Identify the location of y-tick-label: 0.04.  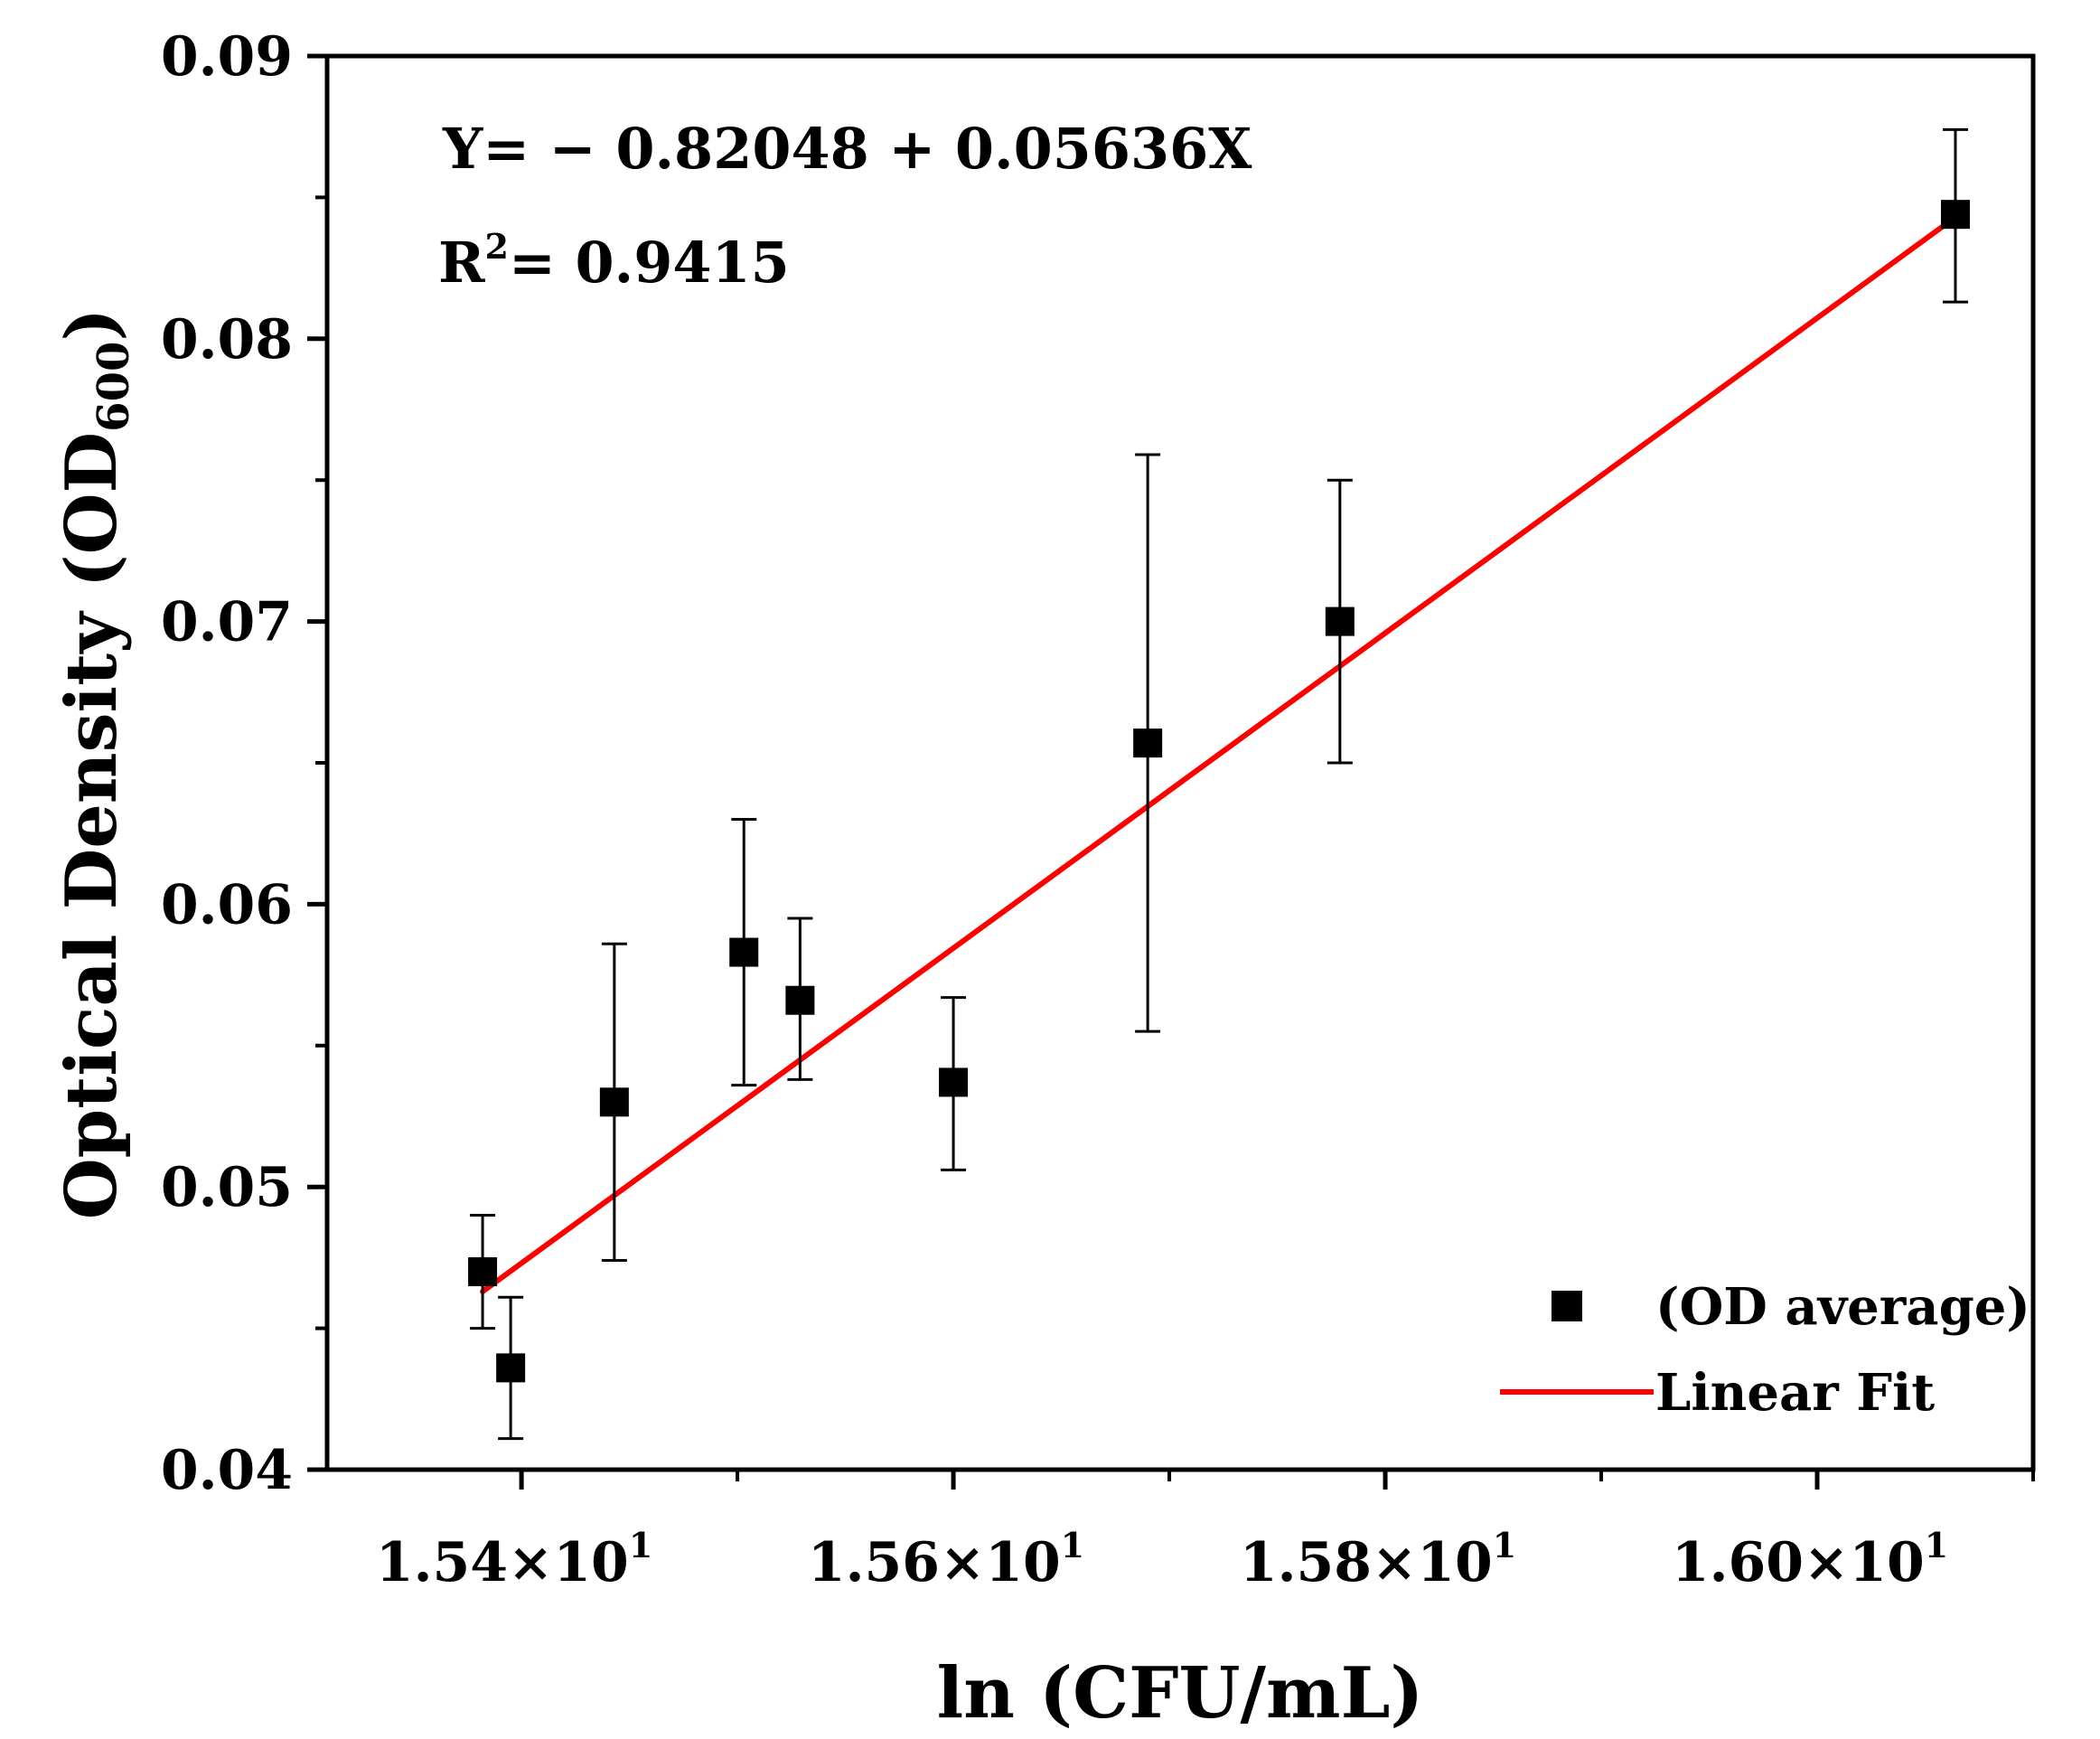
(227, 1470).